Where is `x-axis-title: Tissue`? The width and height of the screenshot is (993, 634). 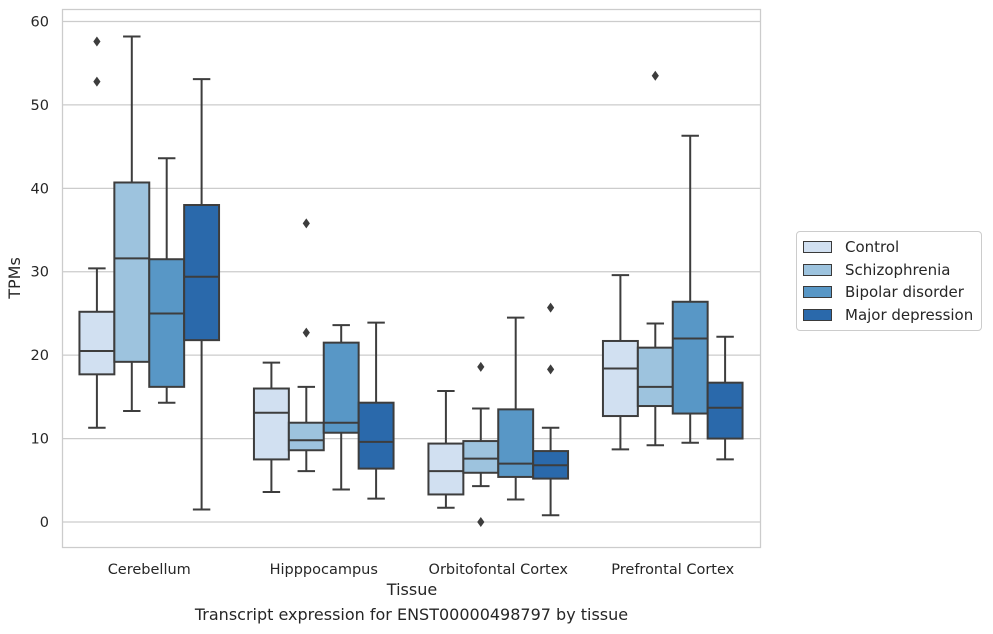 x-axis-title: Tissue is located at coordinates (411, 589).